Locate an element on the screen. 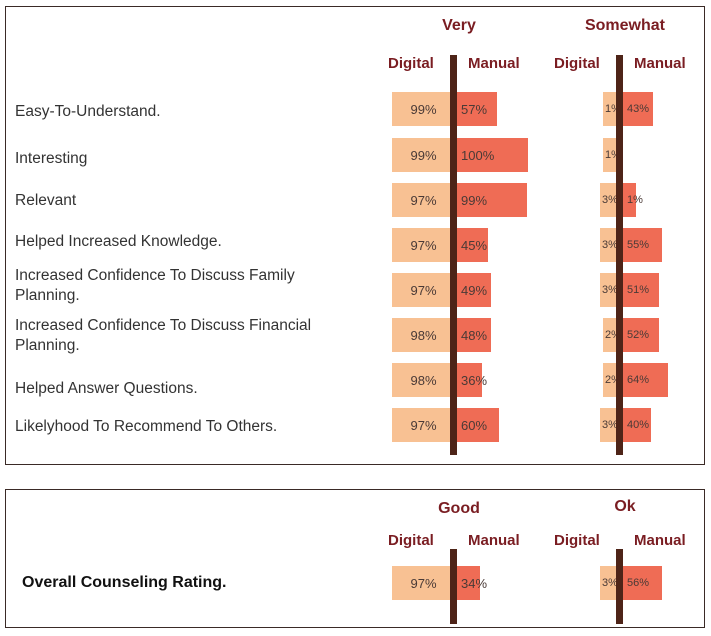  category-label: Helped Increased Knowledge. is located at coordinates (118, 241).